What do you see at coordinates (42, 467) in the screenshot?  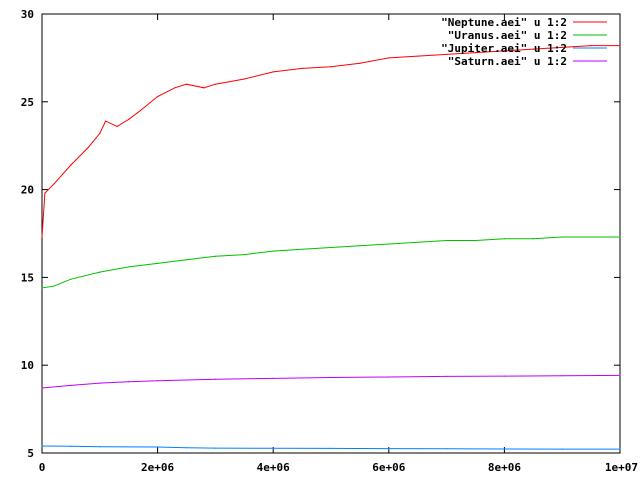 I see `x-tick-label: 0` at bounding box center [42, 467].